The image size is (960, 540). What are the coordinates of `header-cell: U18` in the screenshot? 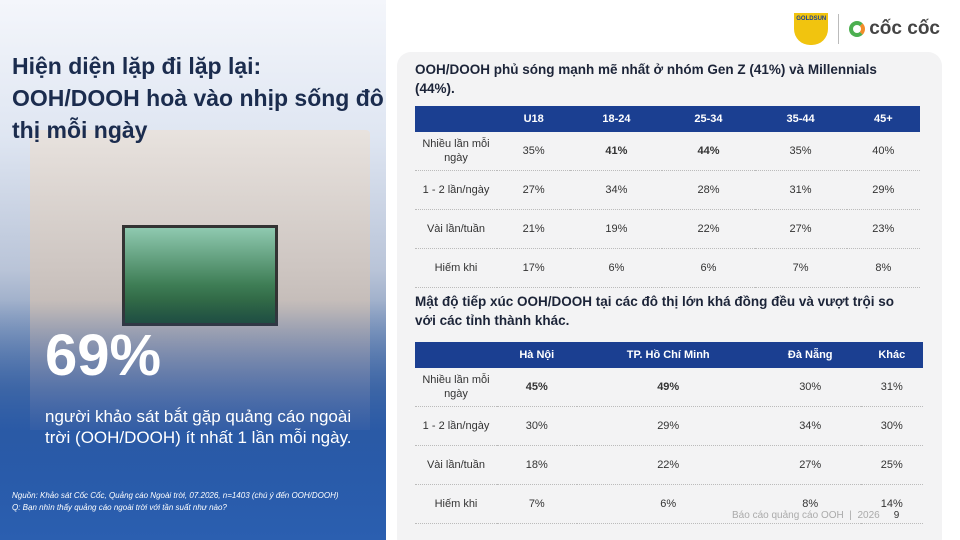 It's located at (534, 119).